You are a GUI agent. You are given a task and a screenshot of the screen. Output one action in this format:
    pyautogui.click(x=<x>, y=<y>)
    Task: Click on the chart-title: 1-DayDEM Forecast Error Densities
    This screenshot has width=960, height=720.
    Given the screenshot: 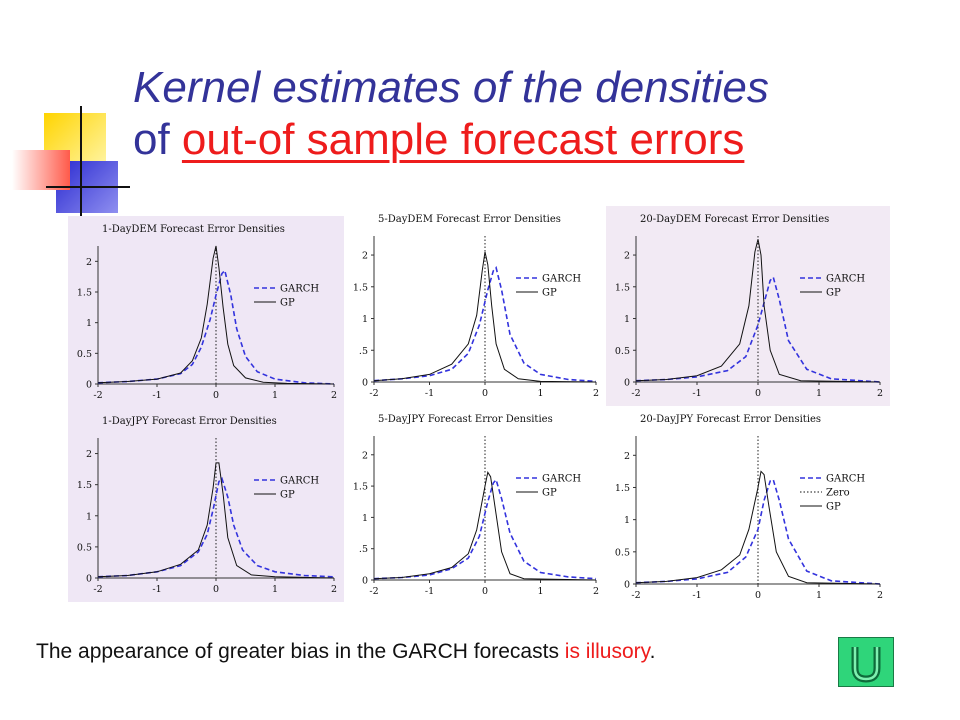 What is the action you would take?
    pyautogui.click(x=193, y=229)
    